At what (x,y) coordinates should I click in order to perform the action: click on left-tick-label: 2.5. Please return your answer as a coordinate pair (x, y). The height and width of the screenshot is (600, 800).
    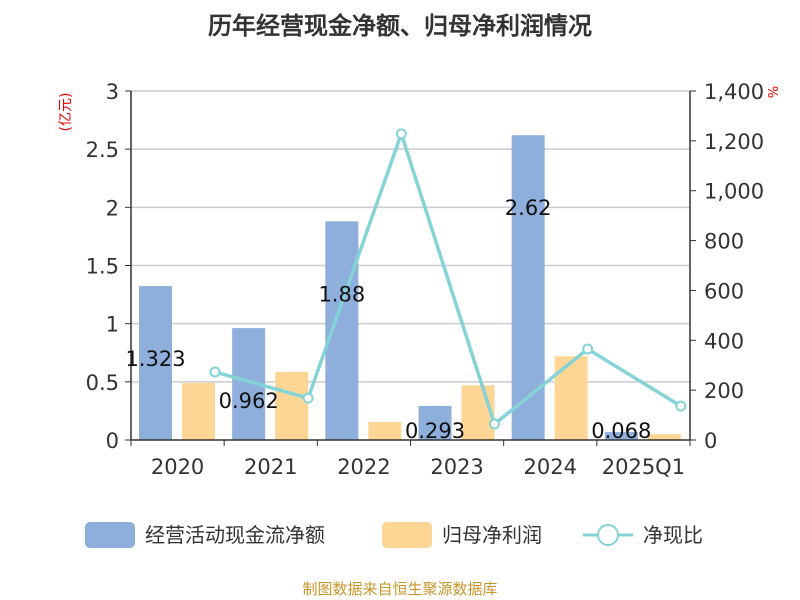
    Looking at the image, I should click on (102, 150).